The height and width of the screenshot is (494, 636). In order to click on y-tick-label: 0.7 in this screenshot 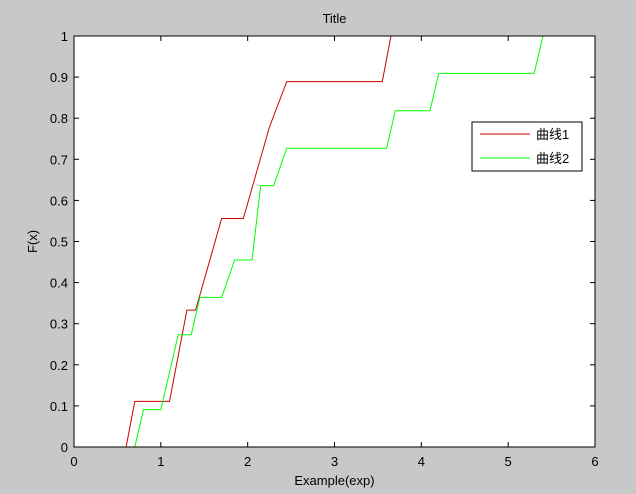, I will do `click(59, 159)`.